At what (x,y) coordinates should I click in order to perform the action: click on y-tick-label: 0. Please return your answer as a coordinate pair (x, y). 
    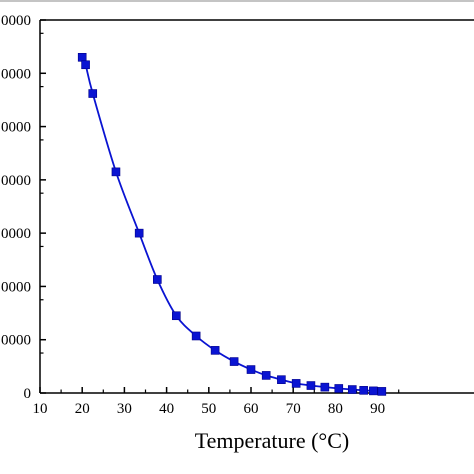
    Looking at the image, I should click on (28, 394).